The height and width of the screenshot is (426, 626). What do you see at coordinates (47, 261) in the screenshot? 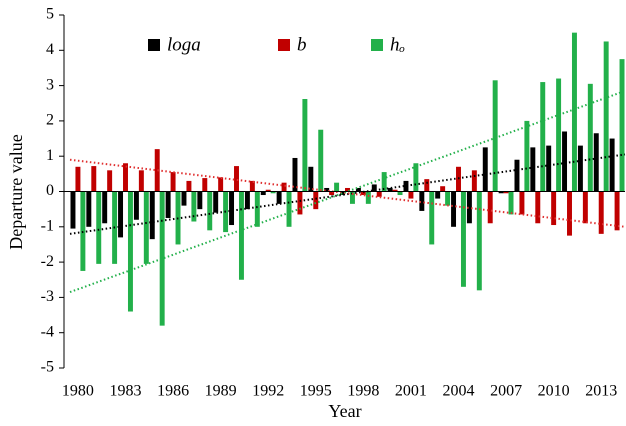
I see `y-tick-label: -2` at bounding box center [47, 261].